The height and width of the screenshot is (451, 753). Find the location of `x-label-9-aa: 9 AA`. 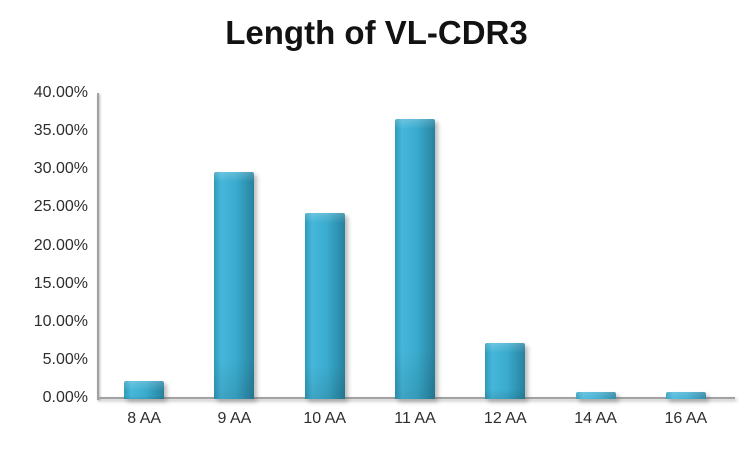

x-label-9-aa: 9 AA is located at coordinates (234, 418).